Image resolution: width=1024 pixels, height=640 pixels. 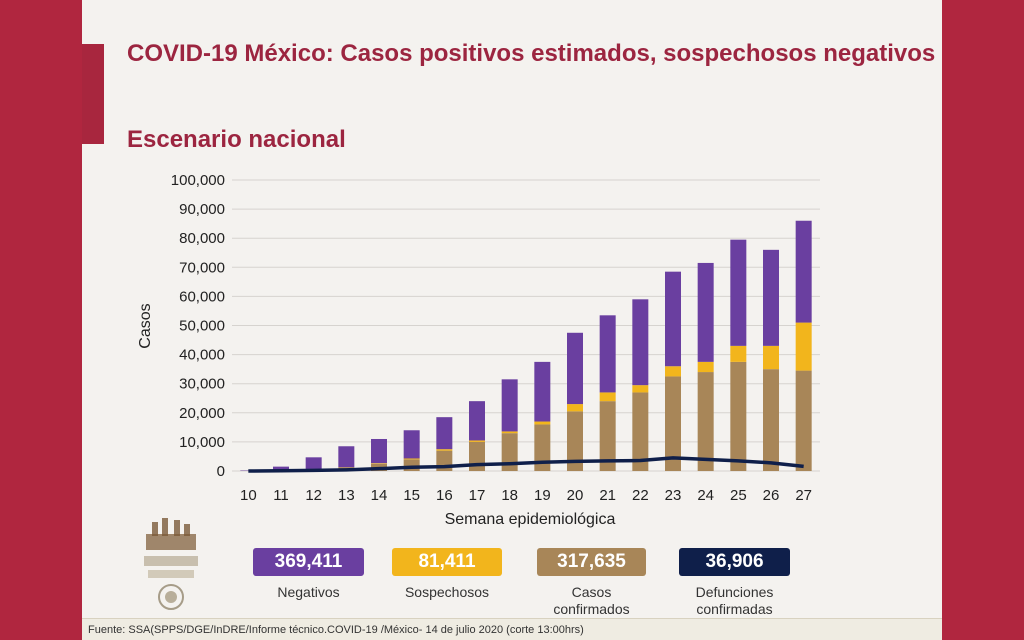 I want to click on y-tick-label: 60,000, so click(x=202, y=296).